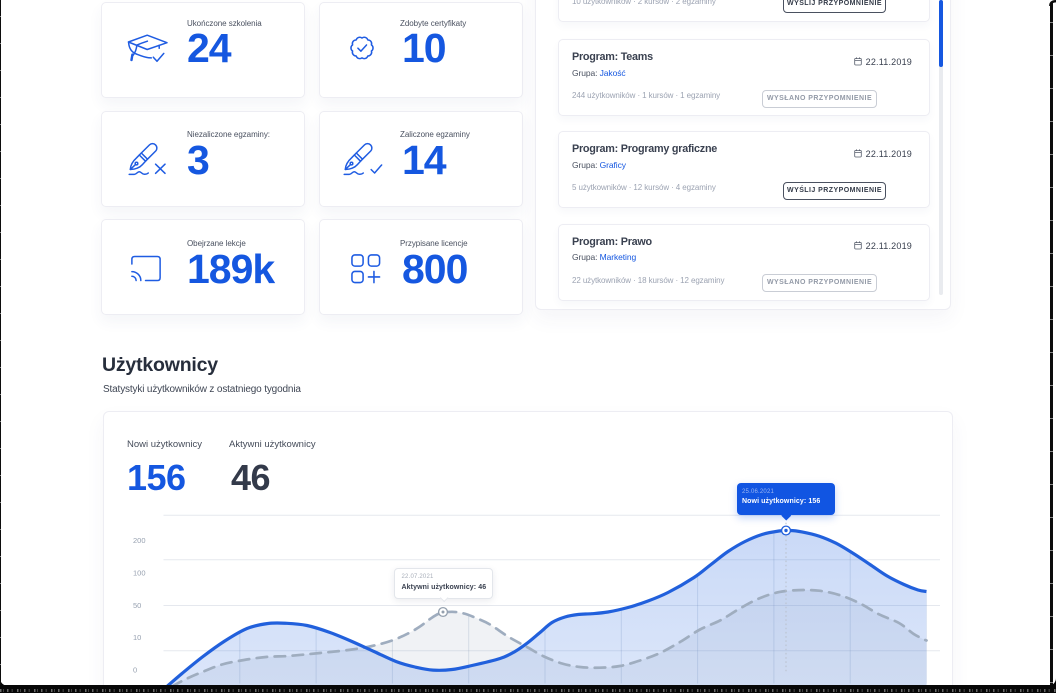 The image size is (1056, 693). I want to click on svg-text: 0, so click(135, 669).